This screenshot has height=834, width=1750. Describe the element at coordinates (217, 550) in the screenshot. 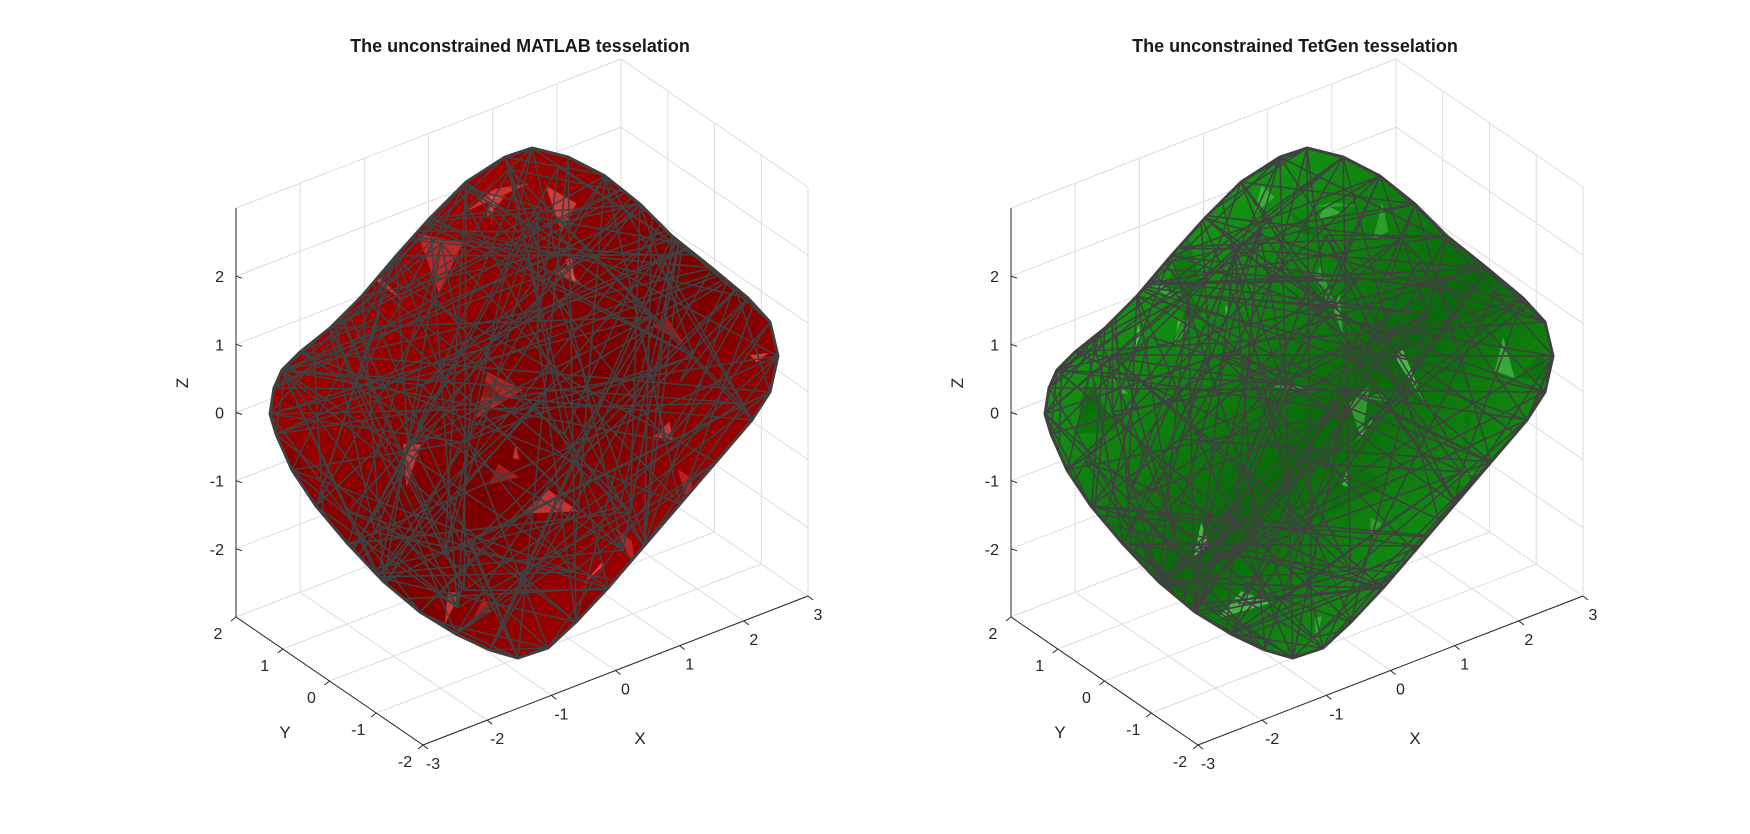

I see `z-tick-label: -2` at that location.